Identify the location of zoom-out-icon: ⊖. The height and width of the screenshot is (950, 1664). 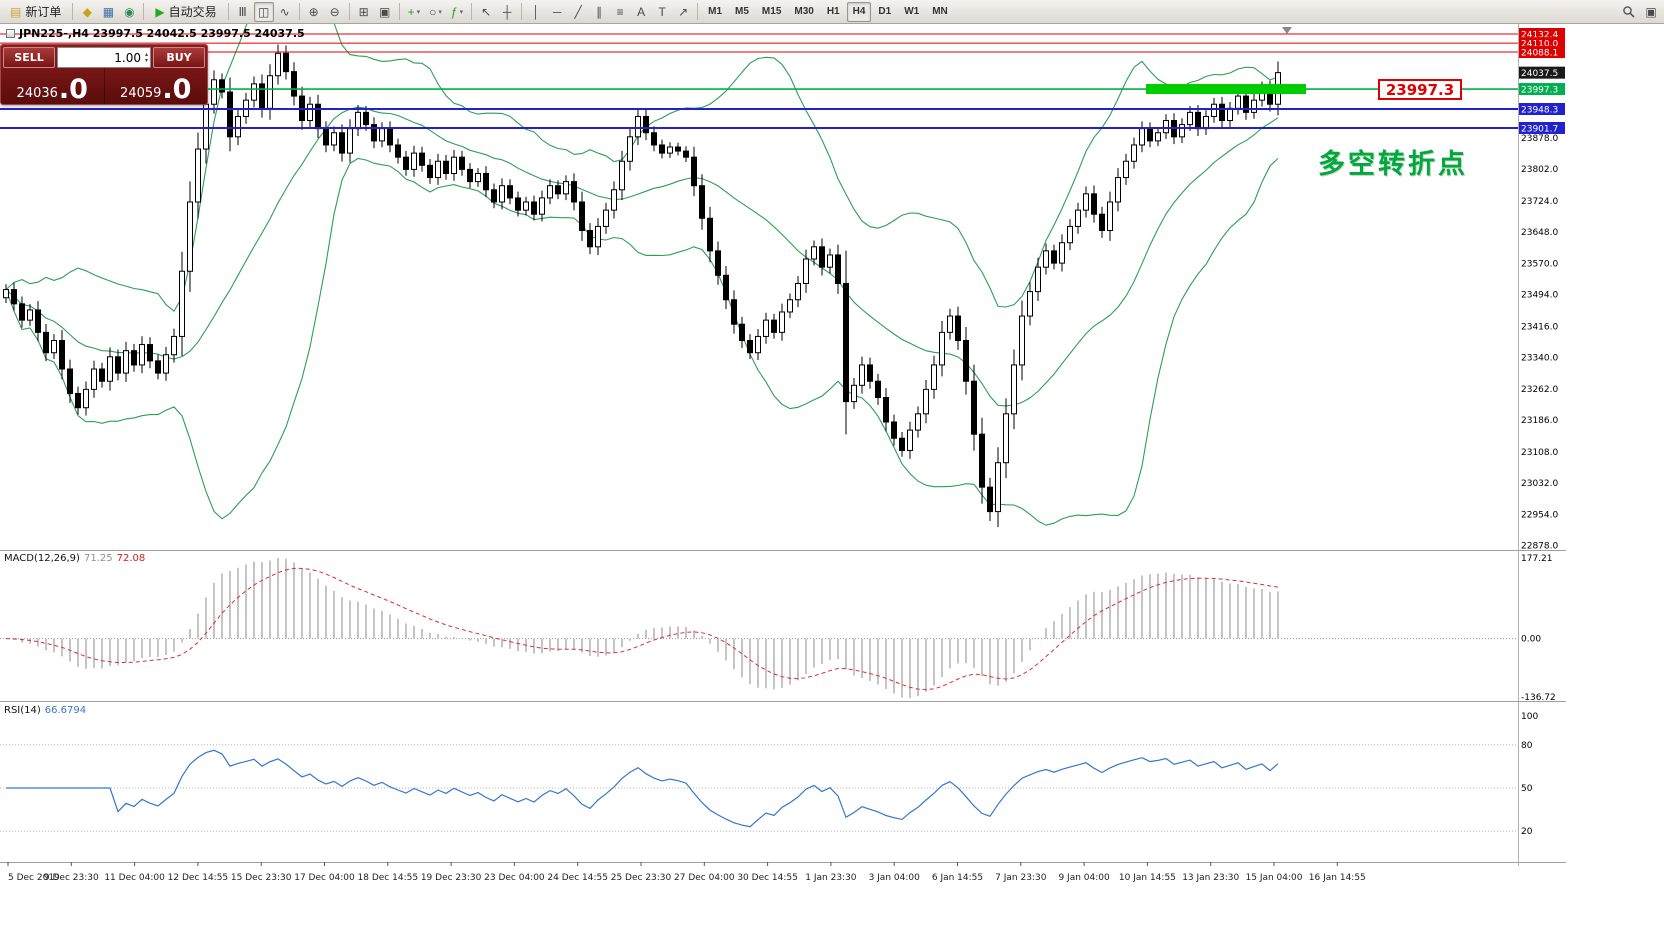
(335, 12).